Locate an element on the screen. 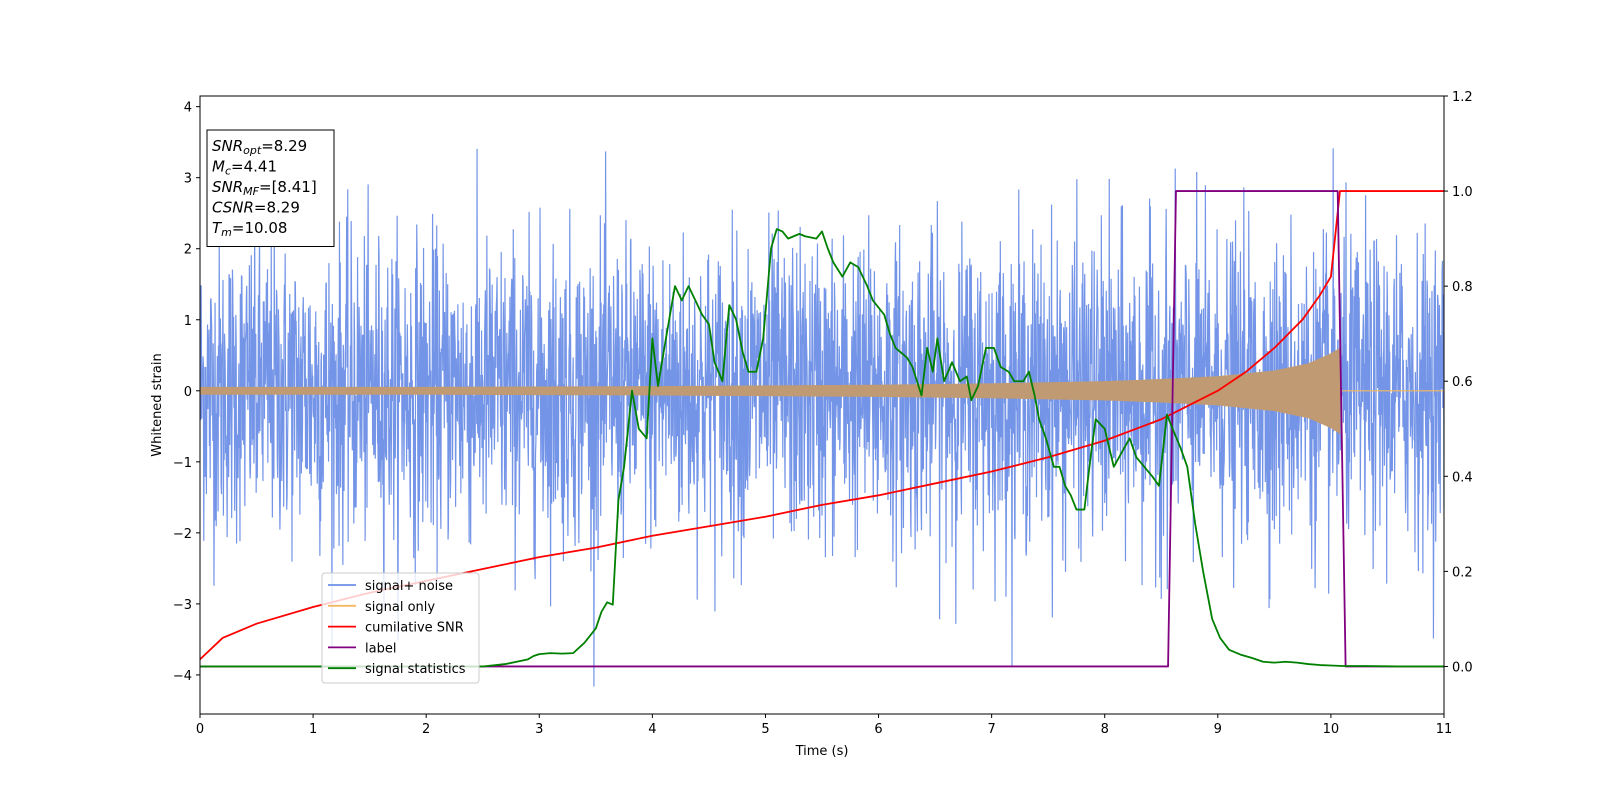 The height and width of the screenshot is (800, 1600). y-tick-label: −1 is located at coordinates (182, 463).